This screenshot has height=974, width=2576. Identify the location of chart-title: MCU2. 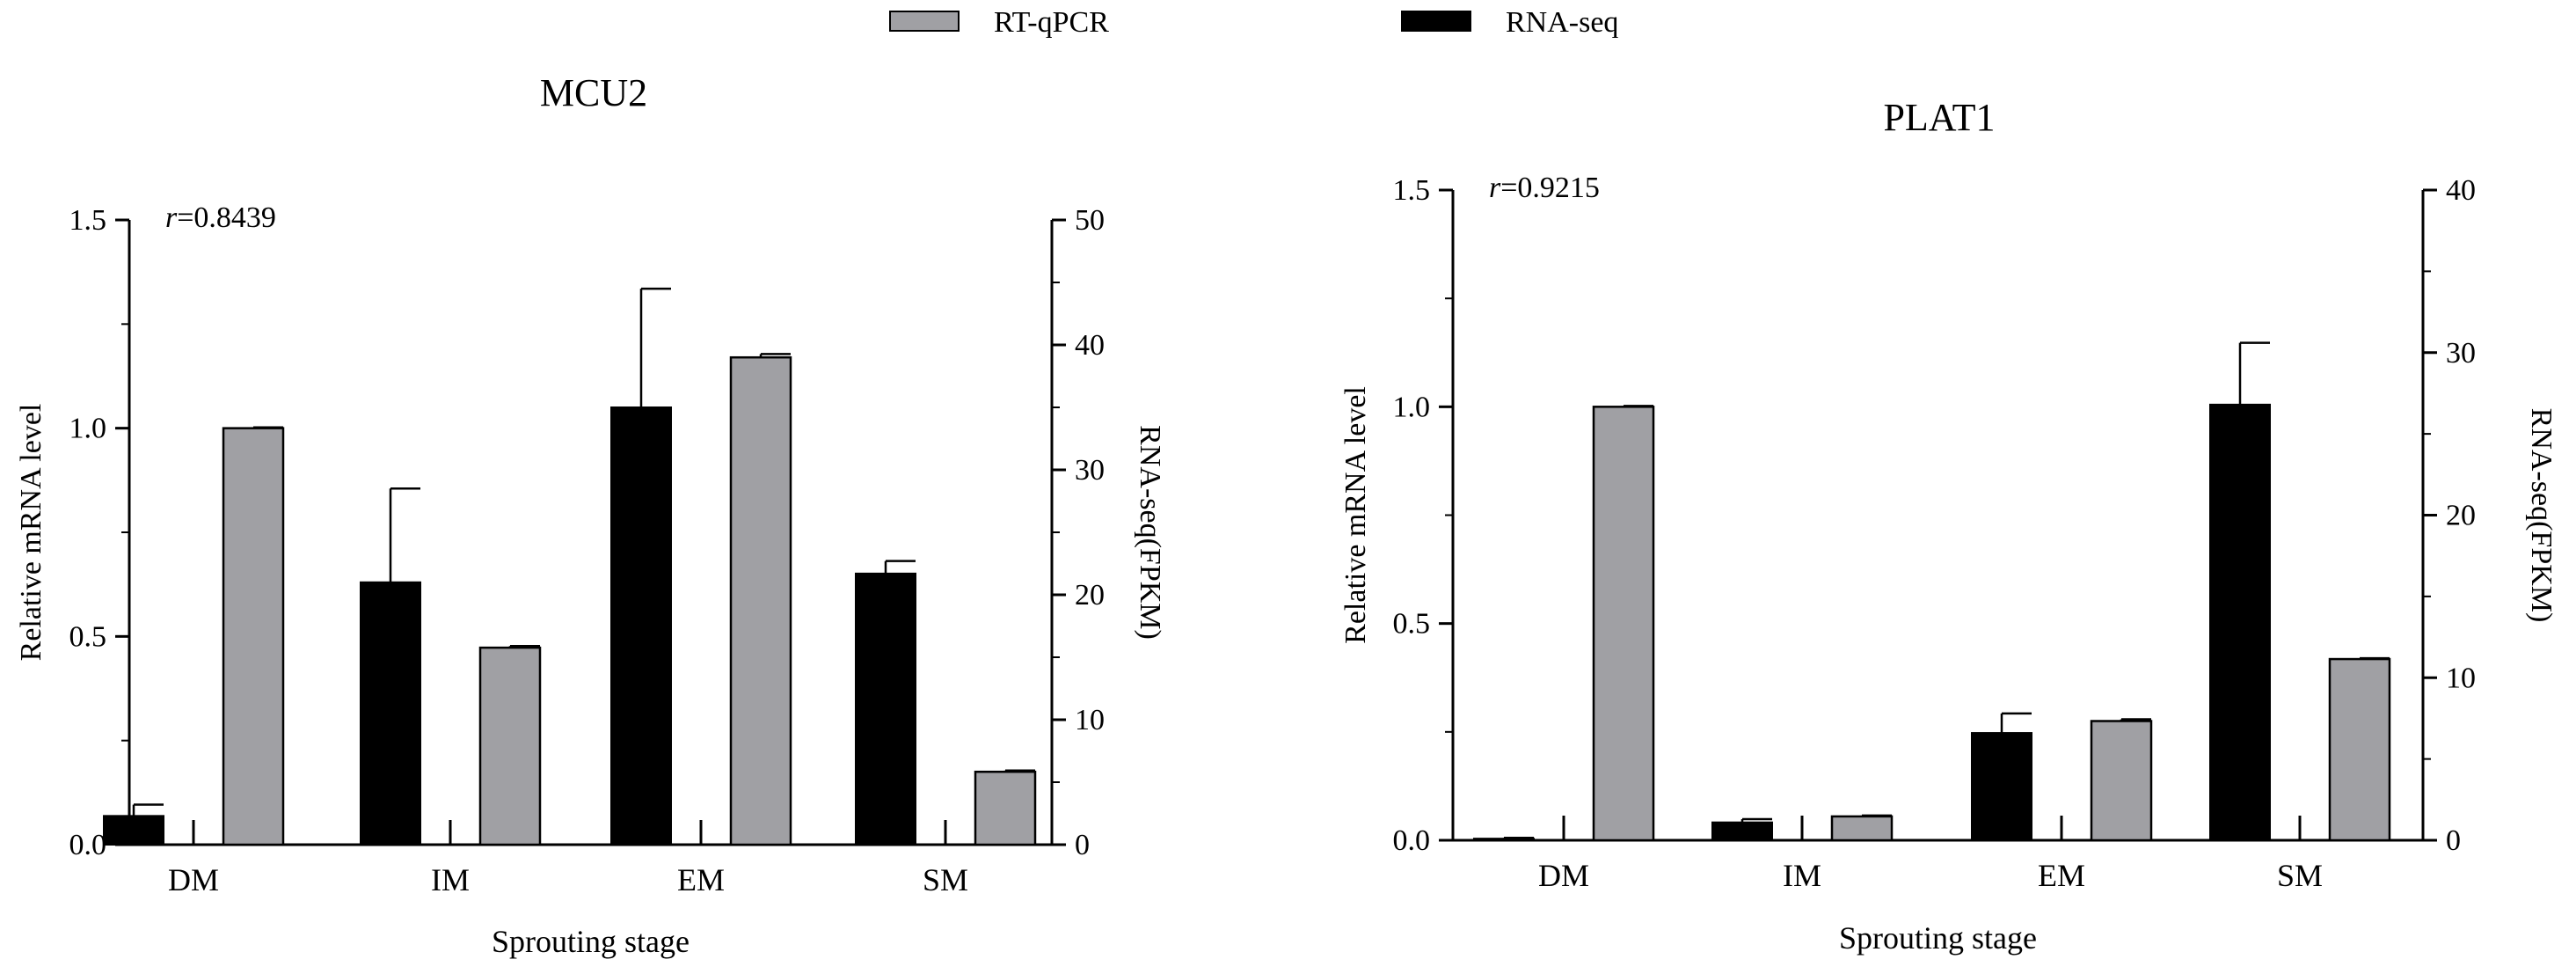
(593, 92).